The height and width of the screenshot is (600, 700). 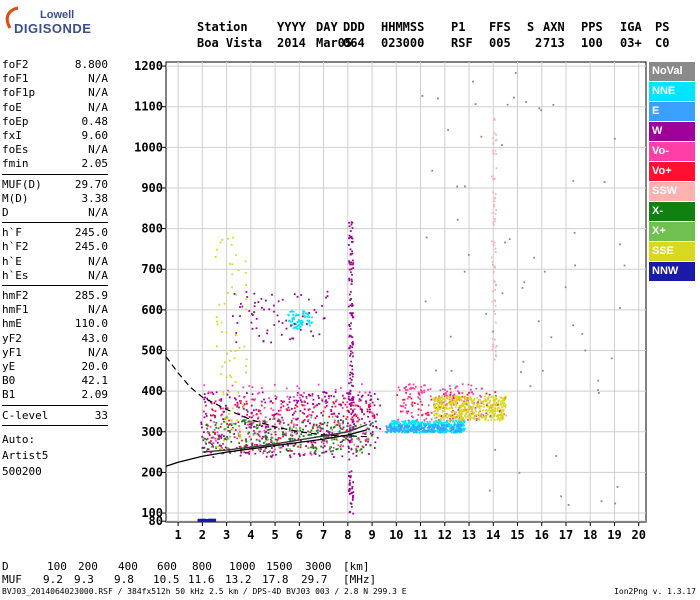 What do you see at coordinates (222, 27) in the screenshot?
I see `header-label-station: Station` at bounding box center [222, 27].